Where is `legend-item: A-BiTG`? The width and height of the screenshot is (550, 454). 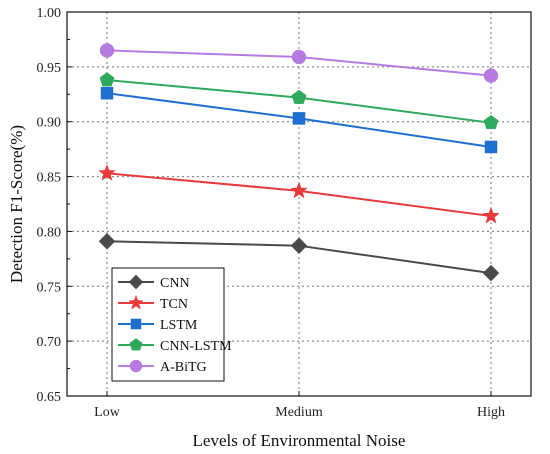 legend-item: A-BiTG is located at coordinates (162, 367).